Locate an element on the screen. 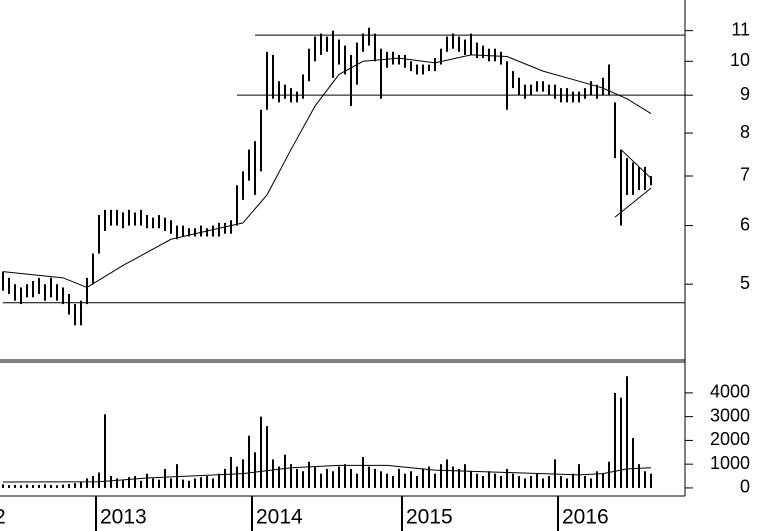  y-tick-label: 1000 is located at coordinates (730, 463).